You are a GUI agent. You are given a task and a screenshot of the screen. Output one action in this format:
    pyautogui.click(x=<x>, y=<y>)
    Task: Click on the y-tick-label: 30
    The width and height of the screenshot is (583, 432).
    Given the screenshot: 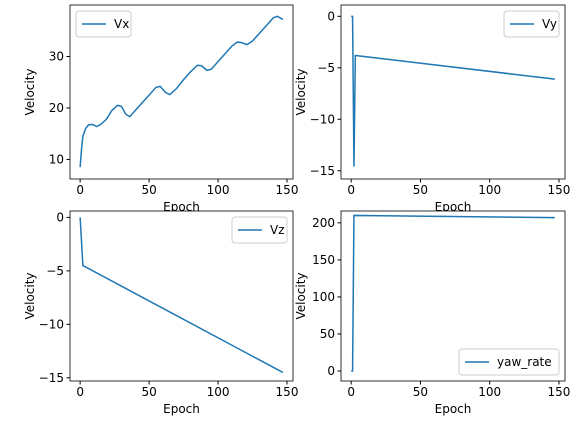 What is the action you would take?
    pyautogui.click(x=56, y=56)
    